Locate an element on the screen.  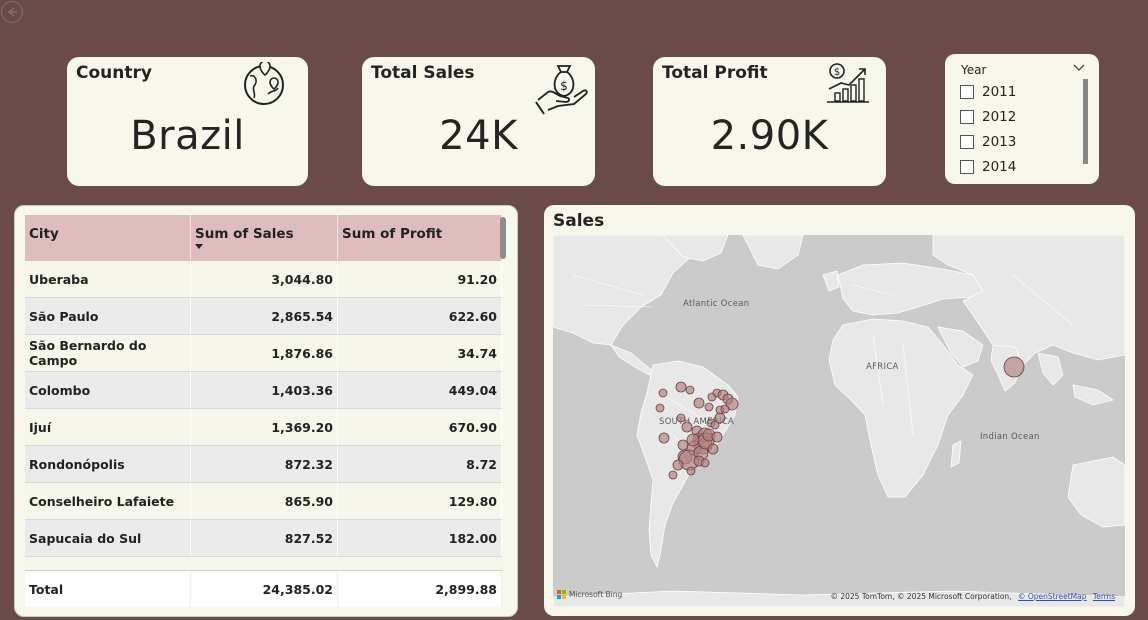
year-option-2011: 2011 is located at coordinates (988, 92).